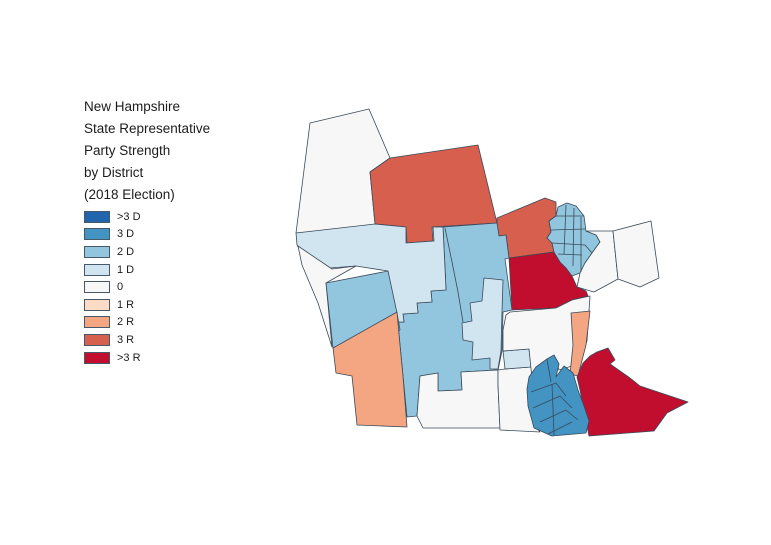 Image resolution: width=771 pixels, height=545 pixels. I want to click on legend-label: 3 R, so click(126, 339).